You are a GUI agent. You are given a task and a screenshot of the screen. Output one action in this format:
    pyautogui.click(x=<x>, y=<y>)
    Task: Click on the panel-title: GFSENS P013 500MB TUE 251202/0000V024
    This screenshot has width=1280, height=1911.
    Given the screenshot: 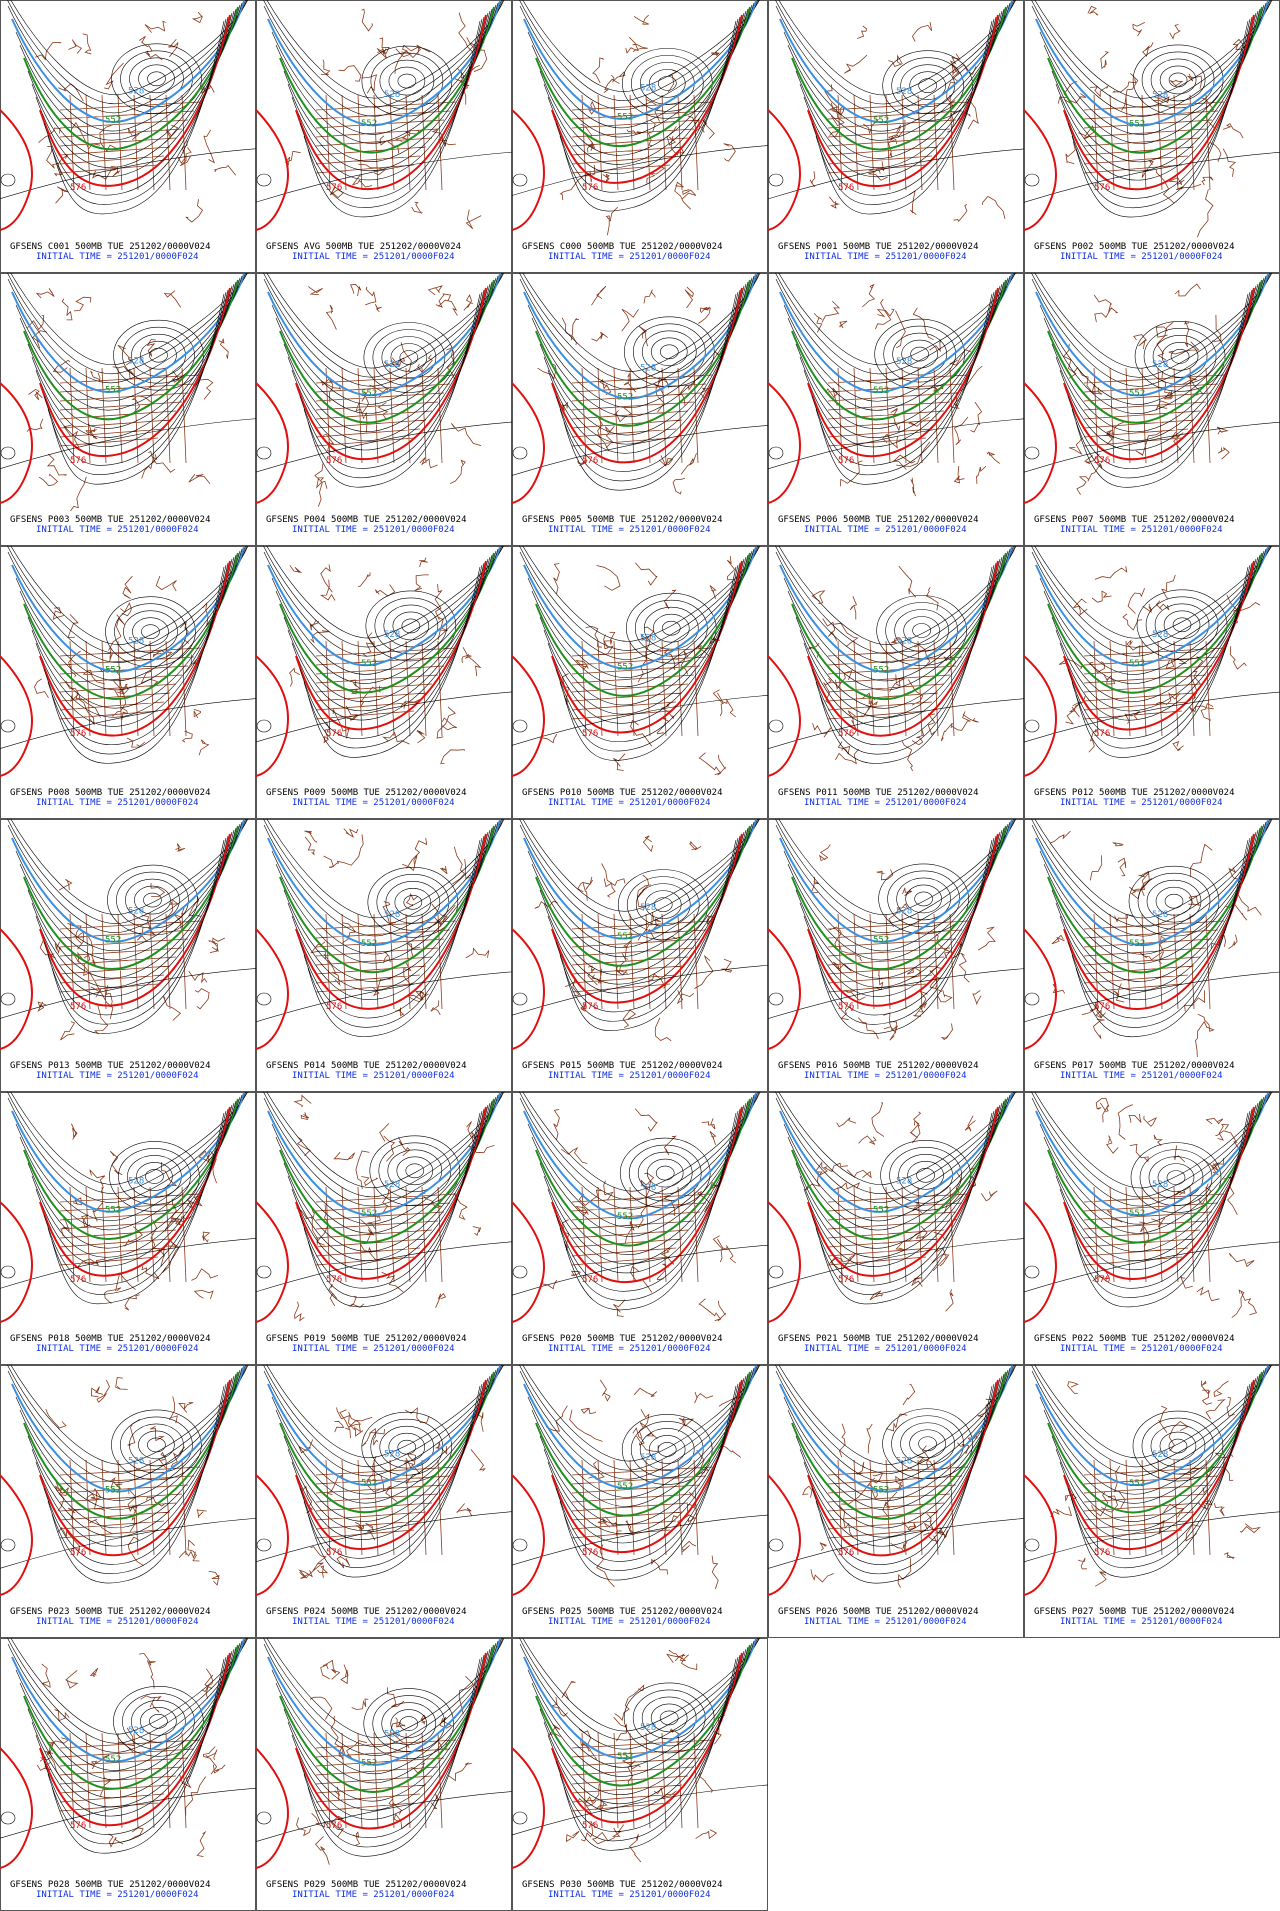 What is the action you would take?
    pyautogui.click(x=110, y=1066)
    